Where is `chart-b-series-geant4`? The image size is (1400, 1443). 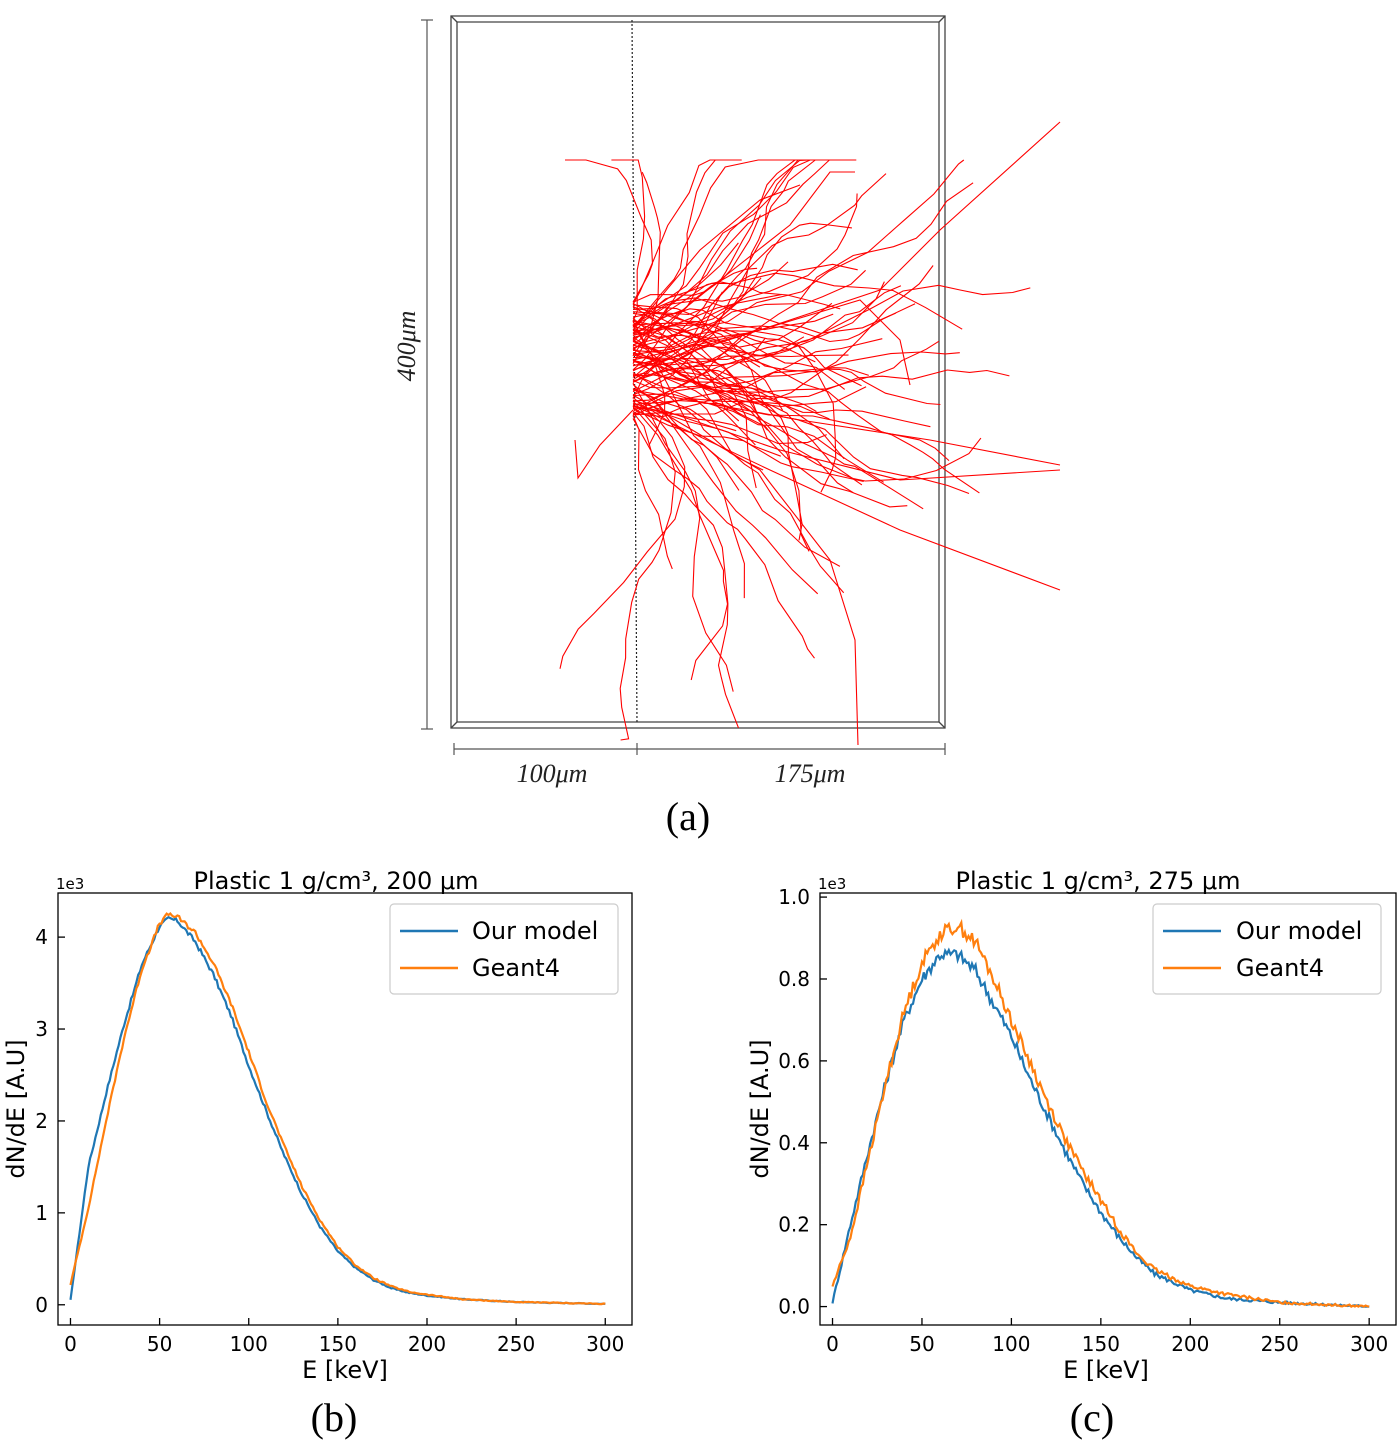
chart-b-series-geant4 is located at coordinates (337, 1108).